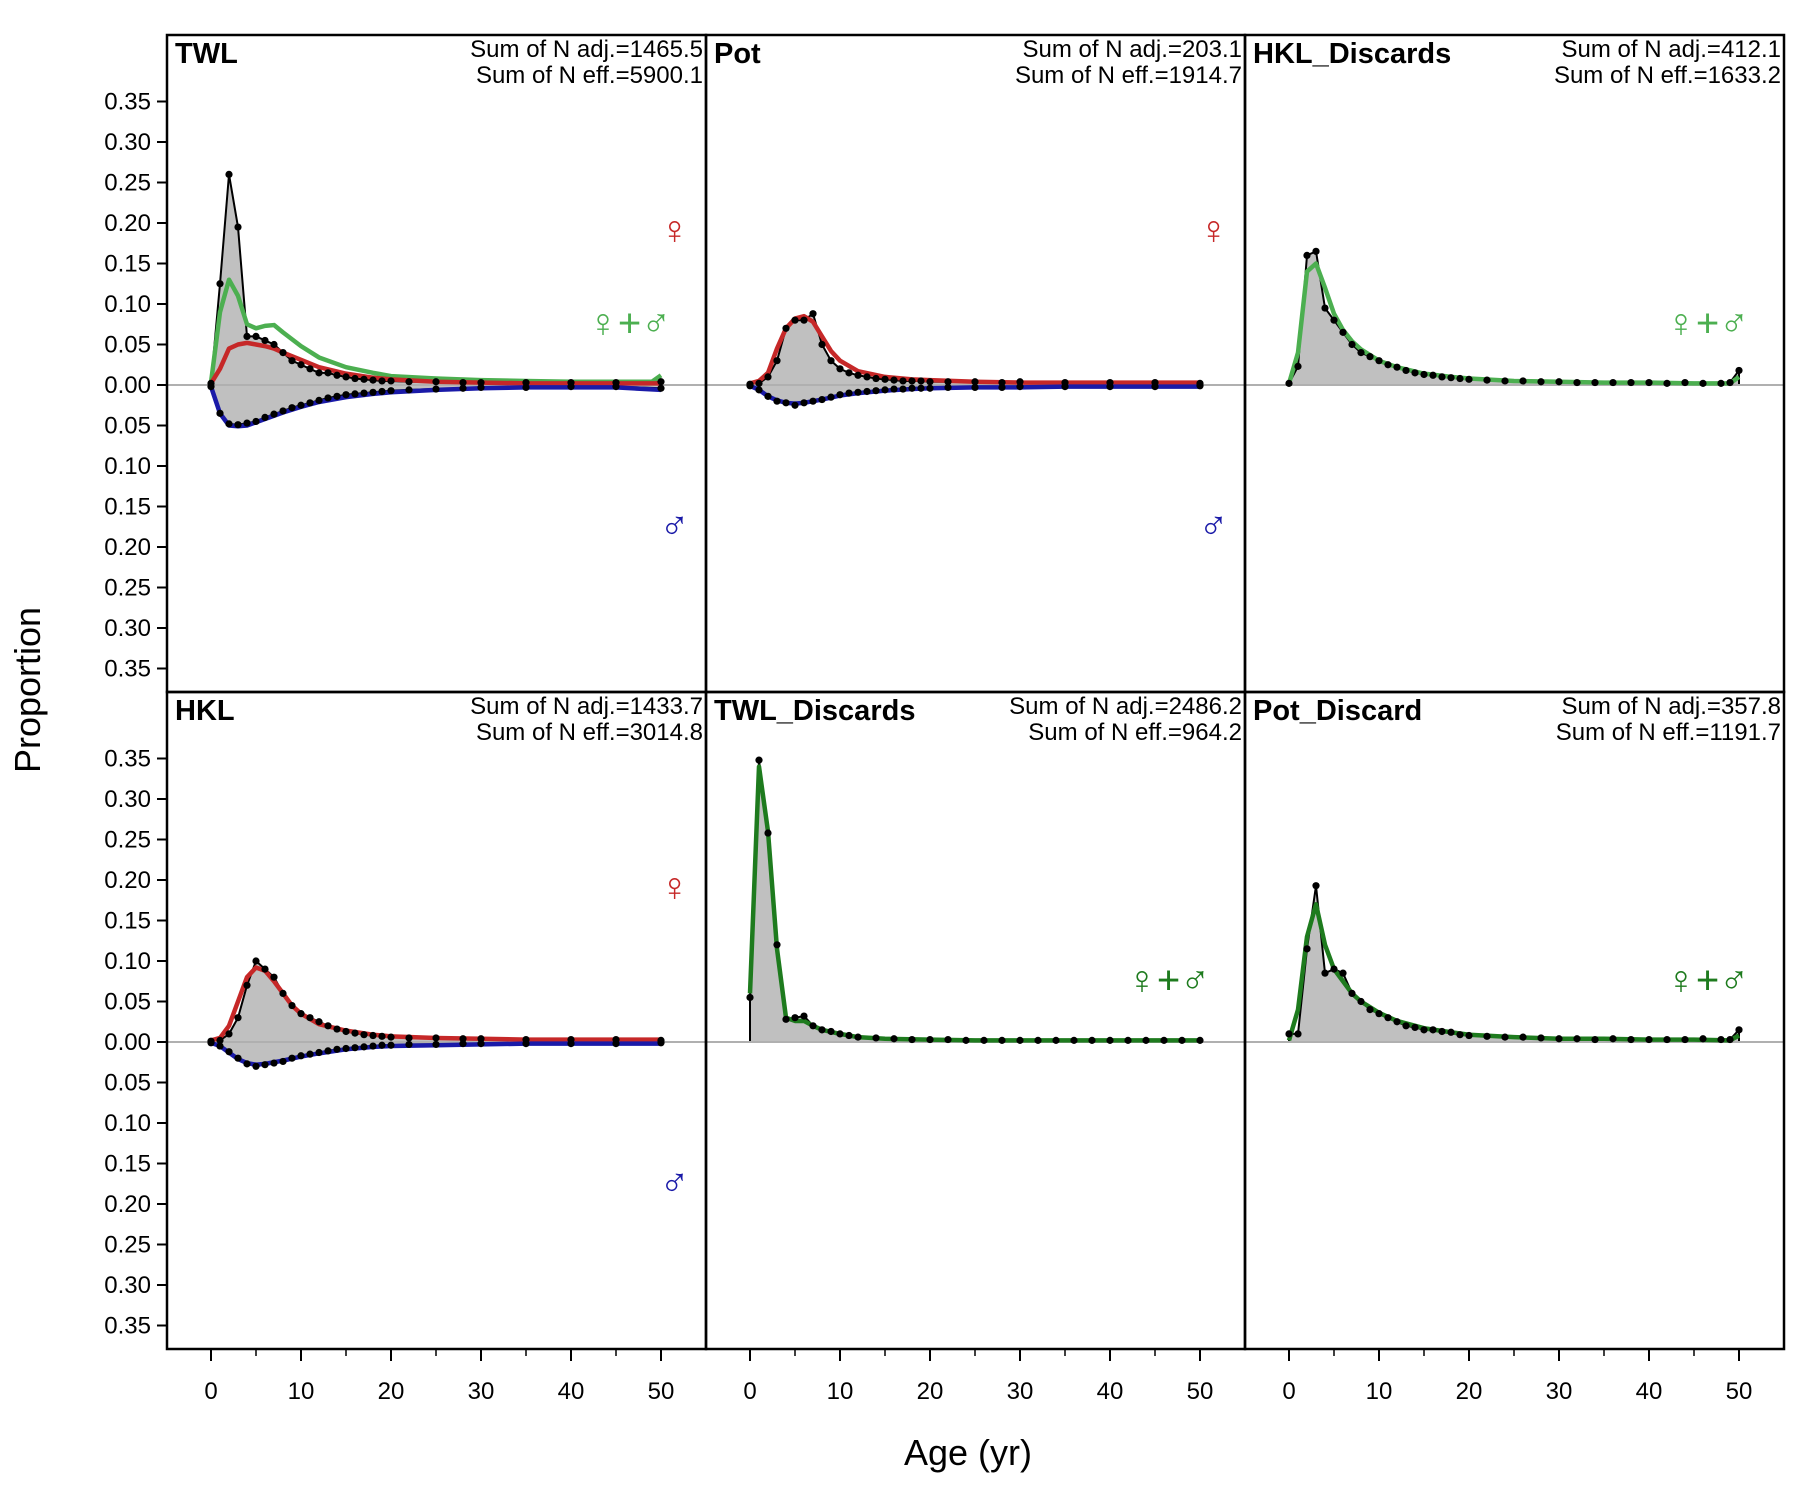 The width and height of the screenshot is (1800, 1500). What do you see at coordinates (205, 711) in the screenshot?
I see `panel-title: HKL` at bounding box center [205, 711].